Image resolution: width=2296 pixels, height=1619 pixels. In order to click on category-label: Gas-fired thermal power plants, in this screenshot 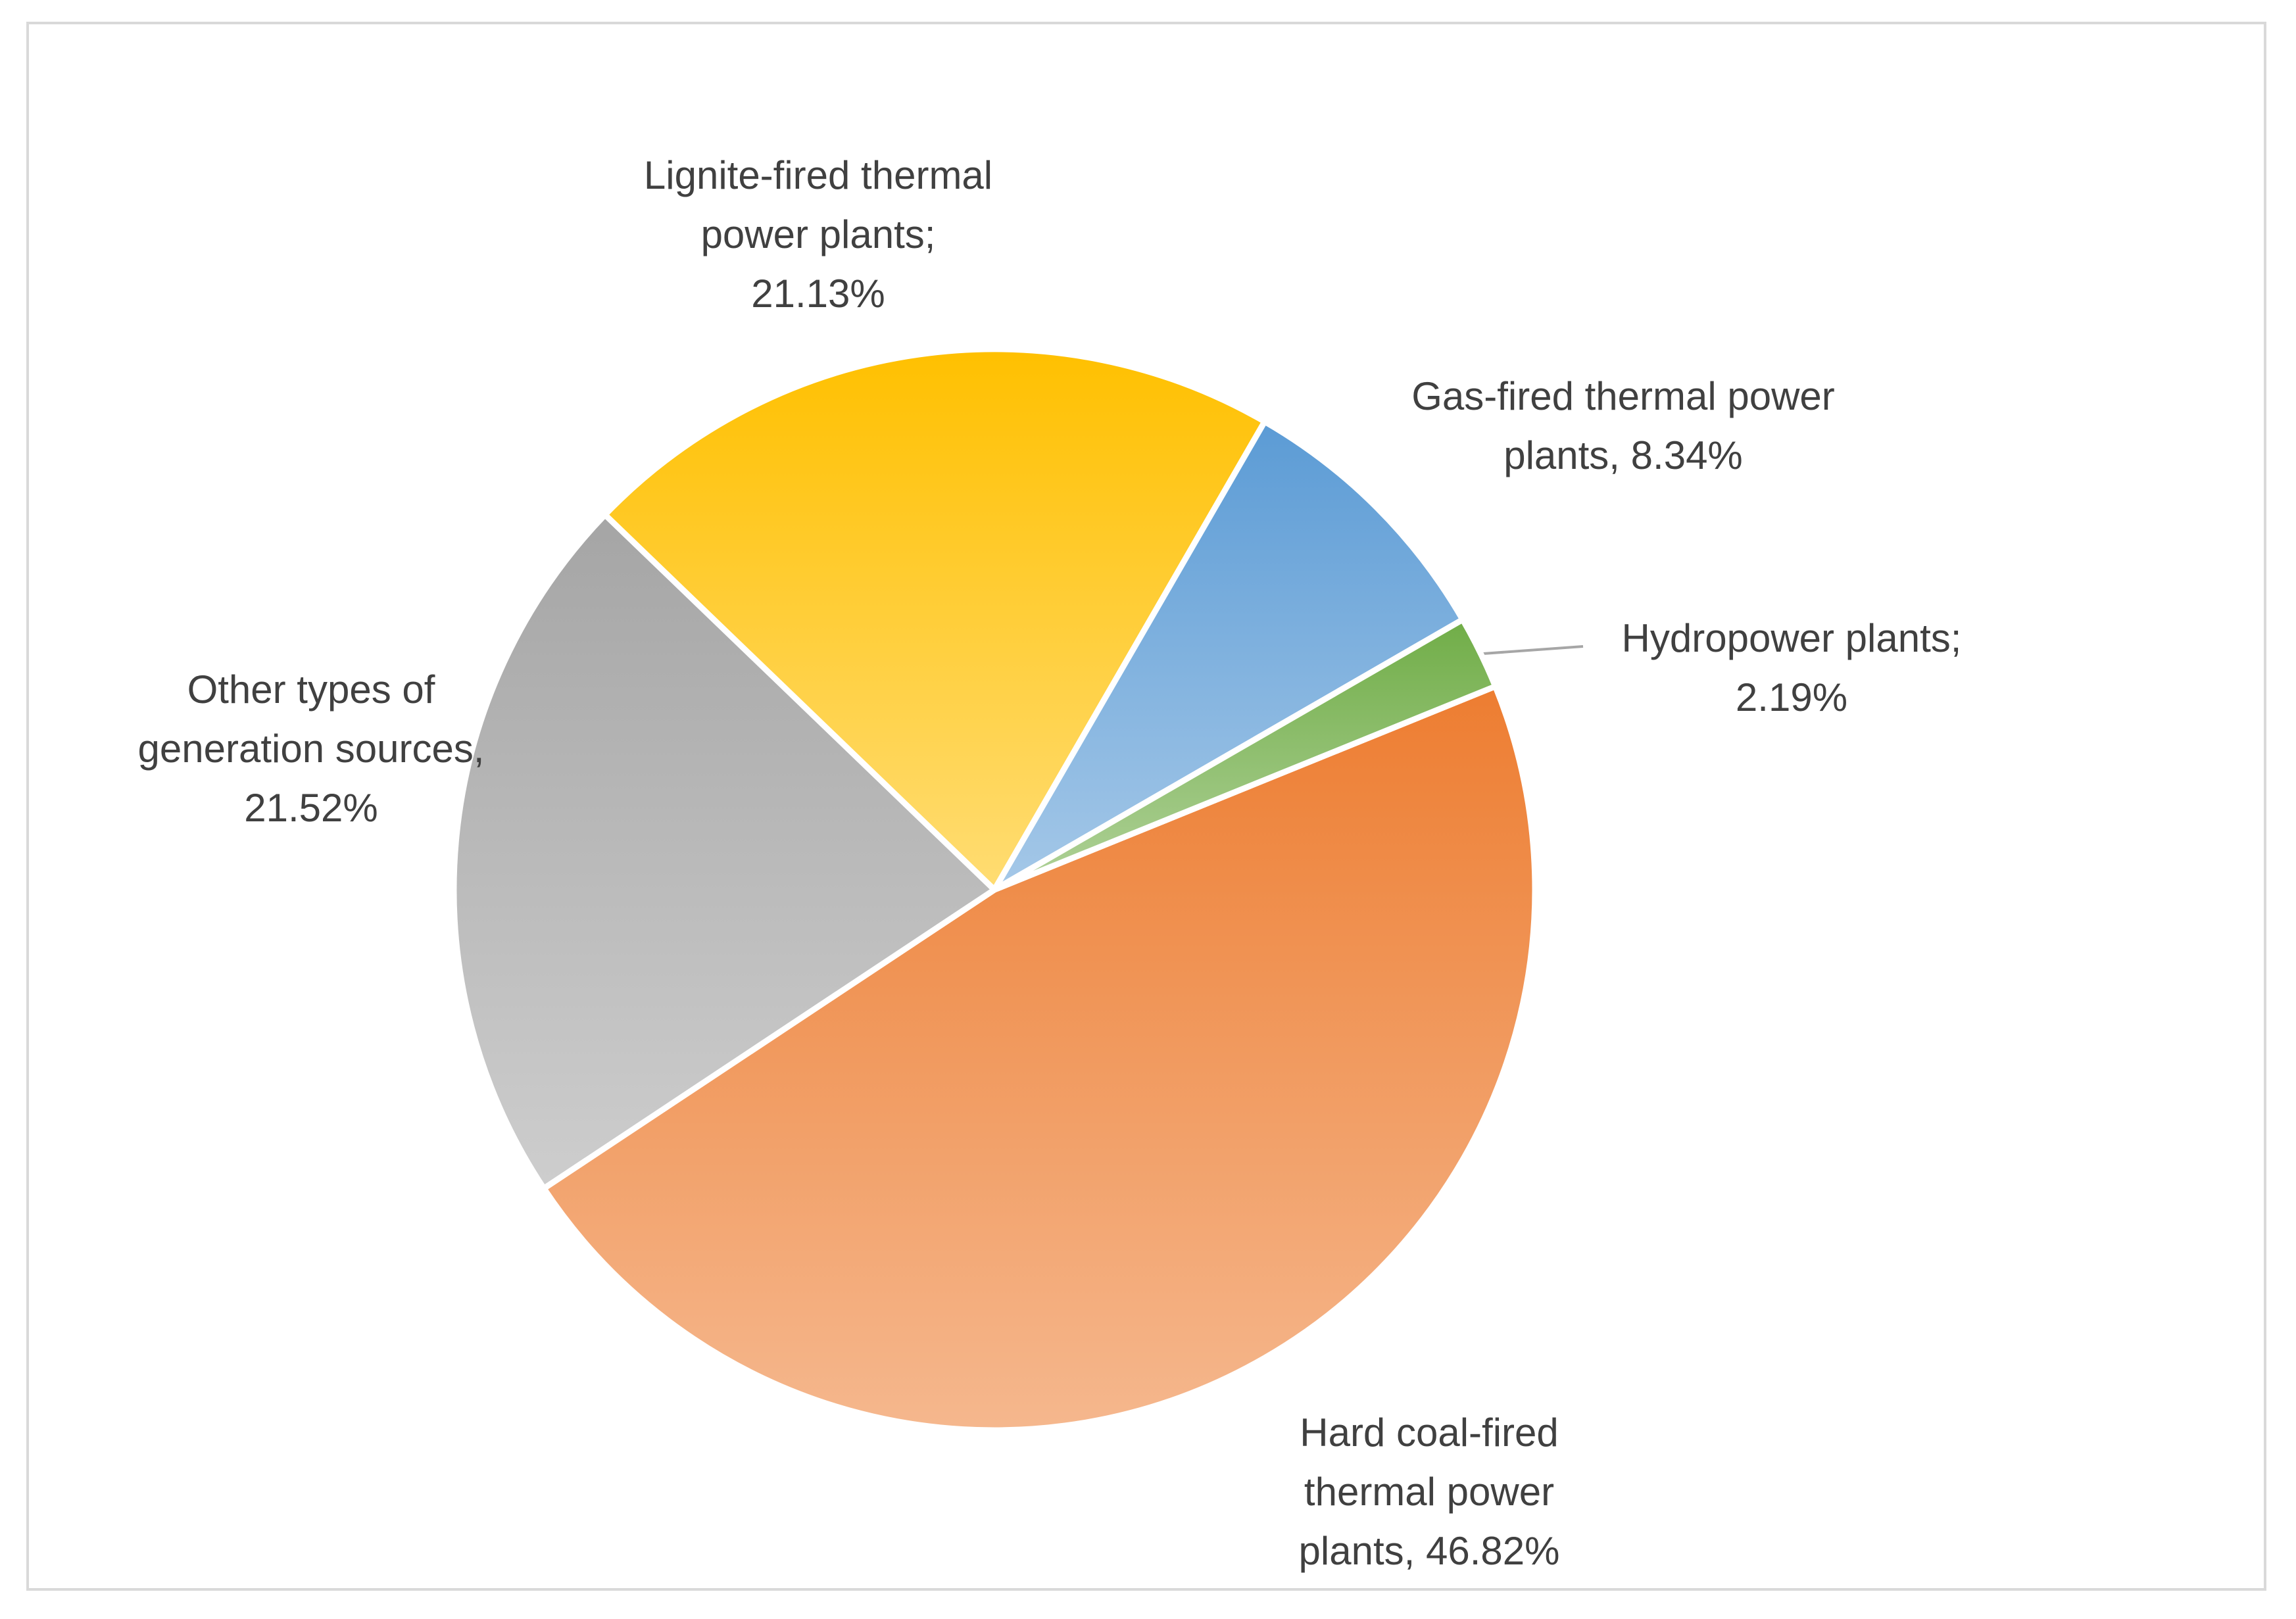, I will do `click(1623, 425)`.